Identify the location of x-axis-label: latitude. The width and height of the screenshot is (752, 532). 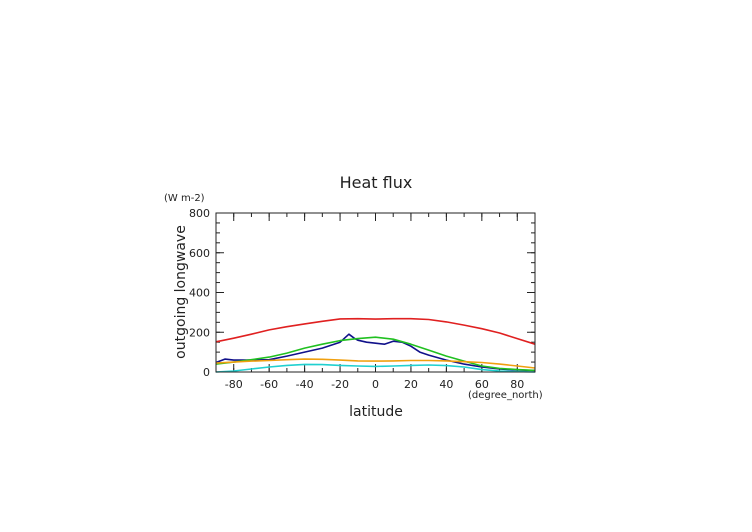
(376, 412).